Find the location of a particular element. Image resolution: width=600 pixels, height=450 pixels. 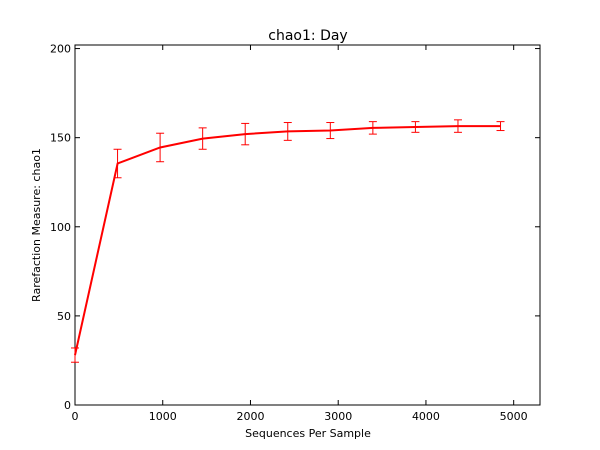

x-tick-label: 3000 is located at coordinates (338, 416).